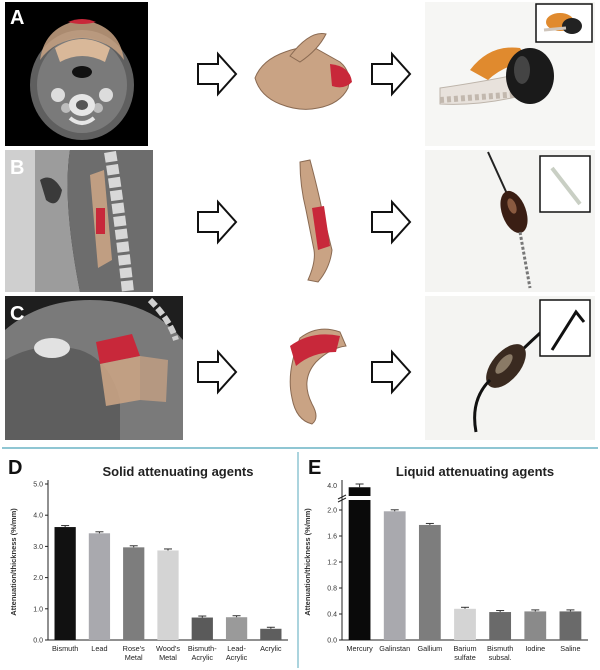  I want to click on x-tick-label: Wood's, so click(168, 648).